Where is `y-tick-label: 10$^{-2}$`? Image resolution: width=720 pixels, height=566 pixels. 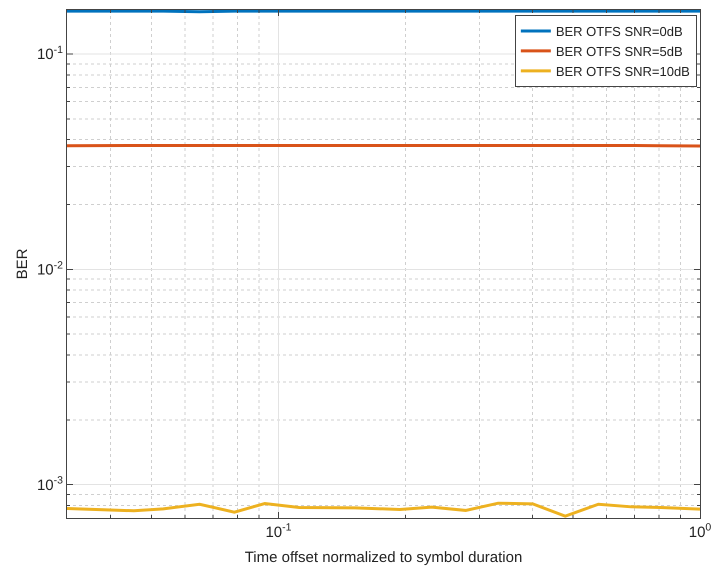 y-tick-label: 10$^{-2}$ is located at coordinates (50, 269).